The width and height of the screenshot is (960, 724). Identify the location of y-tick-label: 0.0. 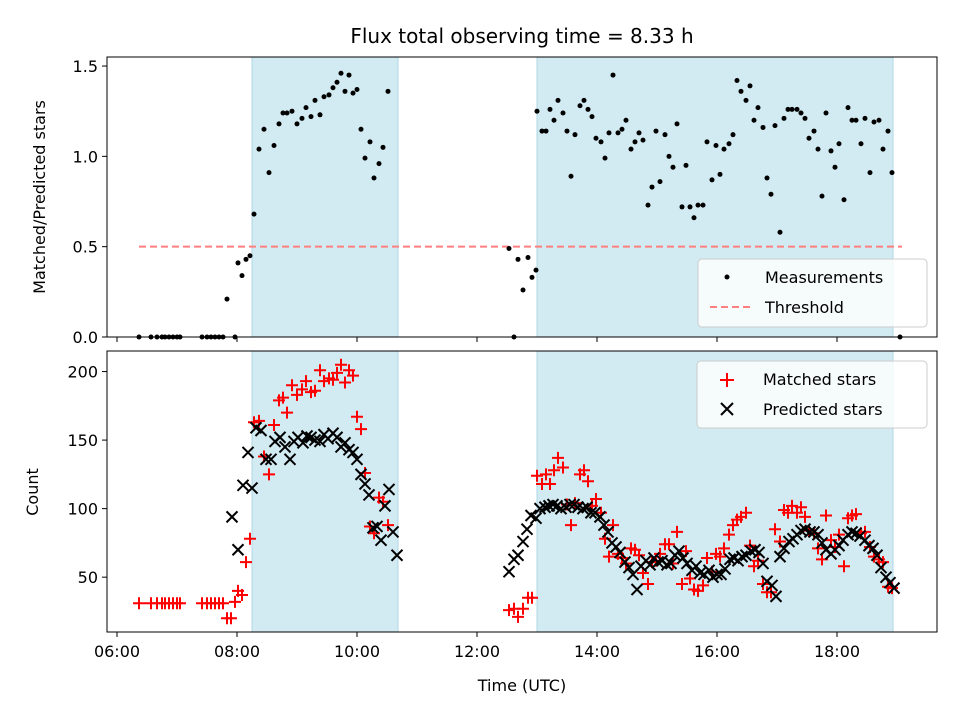
(85, 337).